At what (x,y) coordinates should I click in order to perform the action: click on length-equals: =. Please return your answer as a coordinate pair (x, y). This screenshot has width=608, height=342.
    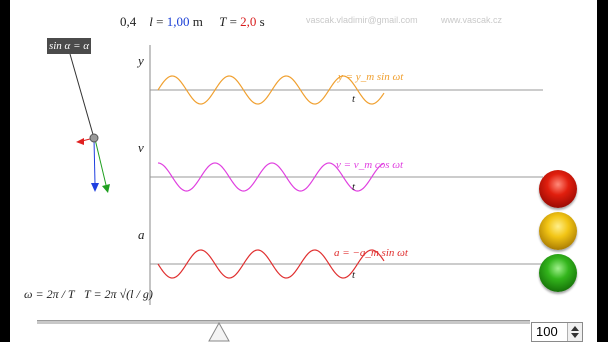
    Looking at the image, I should click on (161, 21).